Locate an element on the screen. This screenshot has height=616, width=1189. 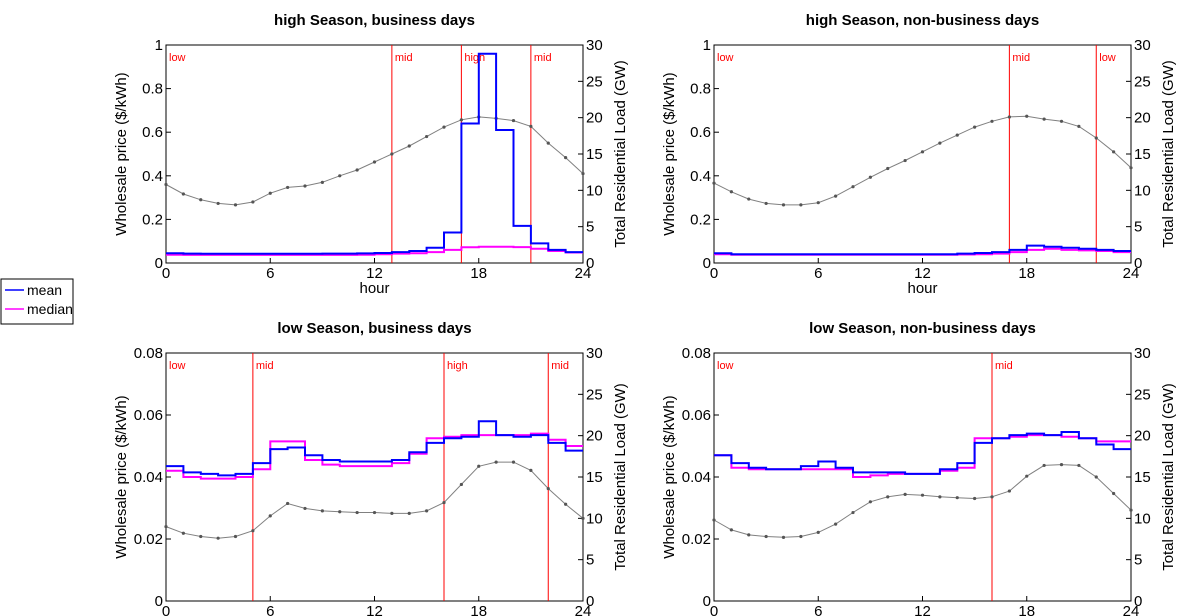
mean-step-line is located at coordinates (374, 153).